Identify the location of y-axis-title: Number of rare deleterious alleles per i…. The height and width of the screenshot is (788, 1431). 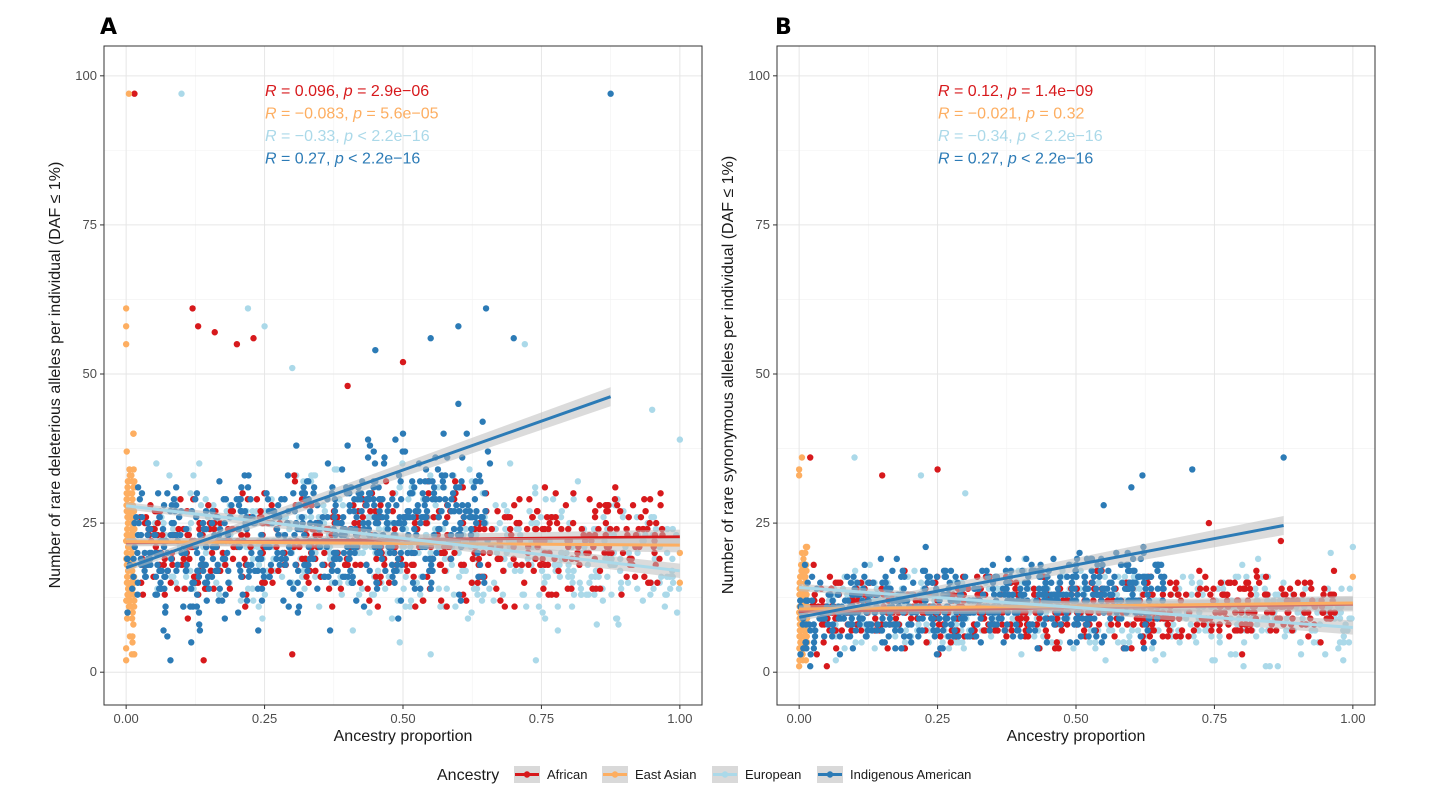
(55, 375).